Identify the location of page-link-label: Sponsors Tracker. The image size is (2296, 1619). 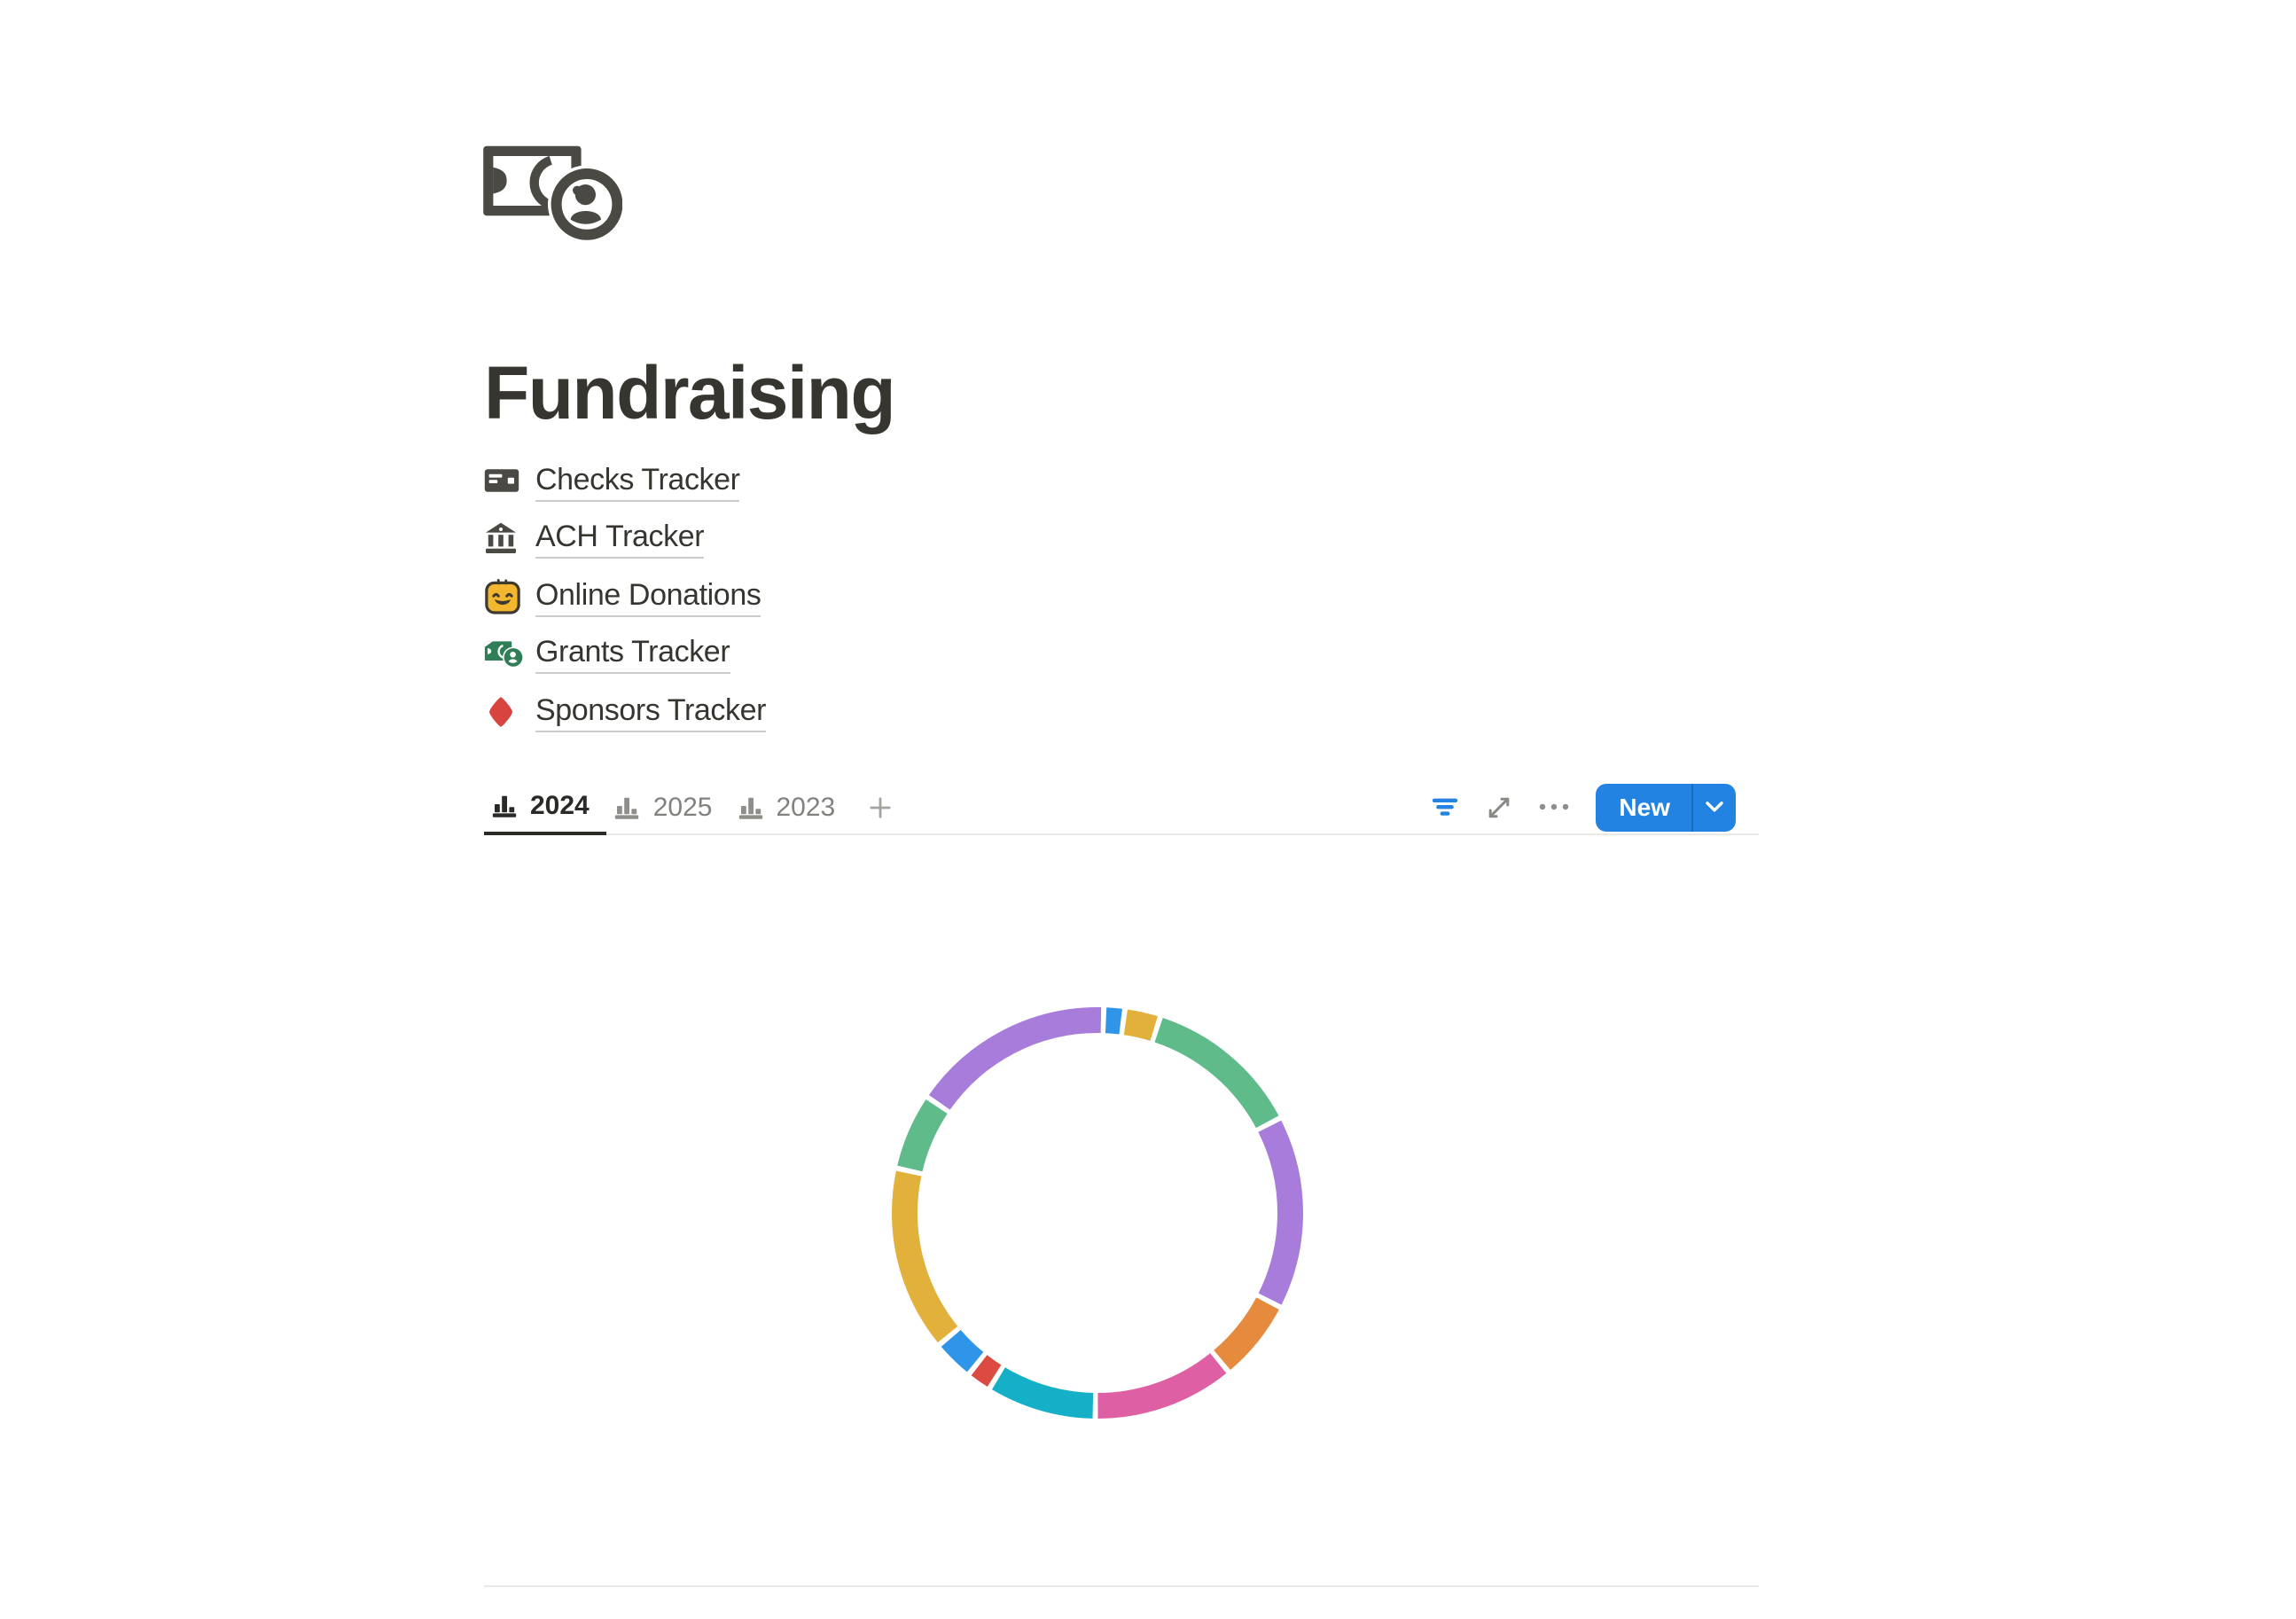
(650, 712).